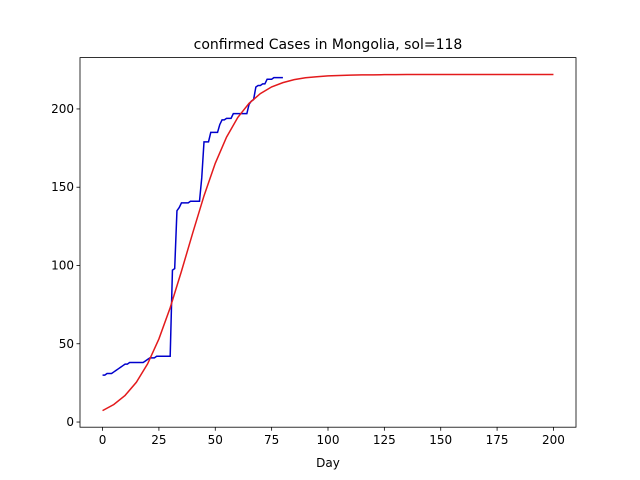 This screenshot has height=480, width=640. Describe the element at coordinates (158, 440) in the screenshot. I see `x-tick-label: 25` at that location.